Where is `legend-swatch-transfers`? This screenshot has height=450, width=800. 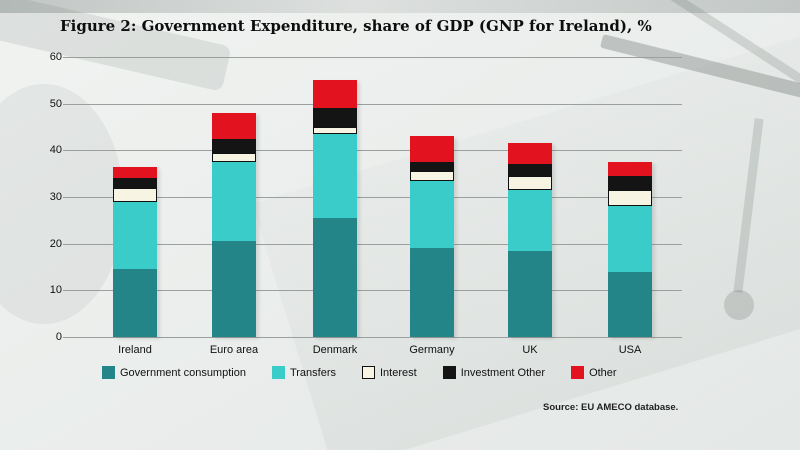
legend-swatch-transfers is located at coordinates (278, 372).